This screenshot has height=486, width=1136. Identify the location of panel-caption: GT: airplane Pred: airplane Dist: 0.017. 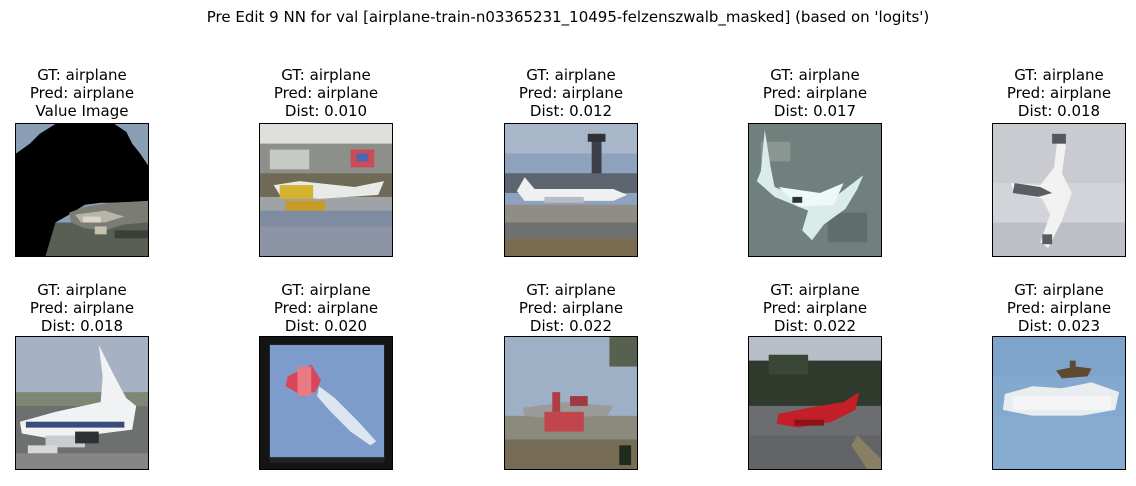
(815, 93).